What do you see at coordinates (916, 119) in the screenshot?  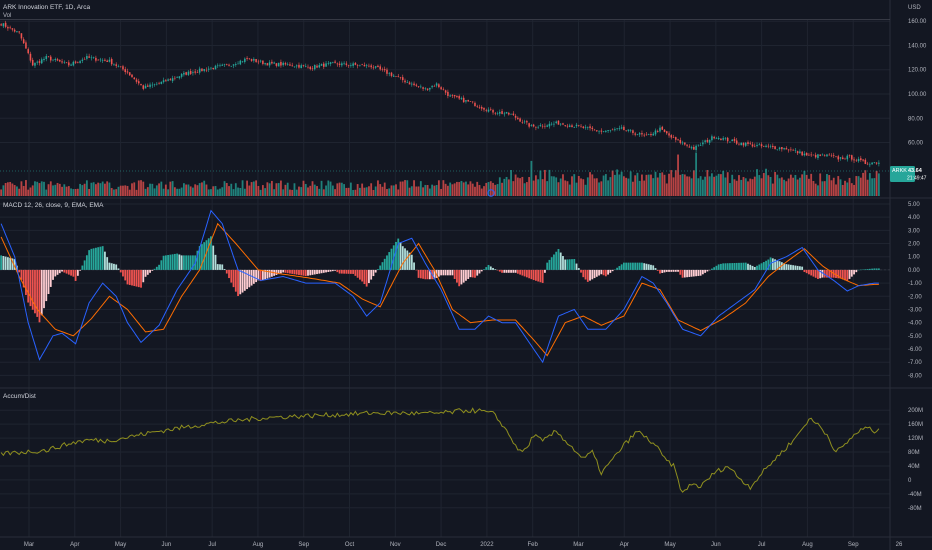 I see `price-tick-label: 80.00` at bounding box center [916, 119].